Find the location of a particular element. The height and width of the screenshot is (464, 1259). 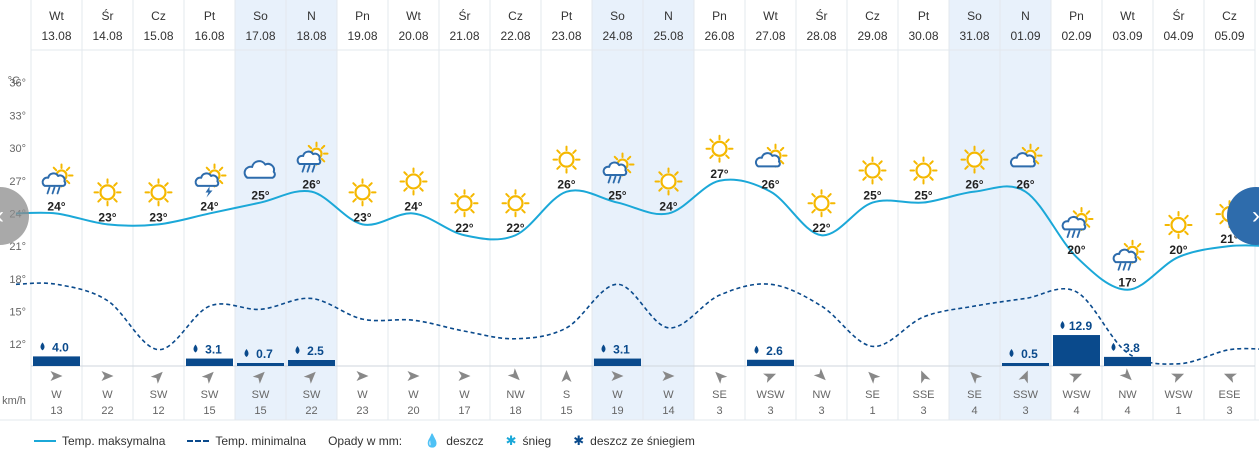

legend-max: Temp. maksymalna is located at coordinates (99, 441).